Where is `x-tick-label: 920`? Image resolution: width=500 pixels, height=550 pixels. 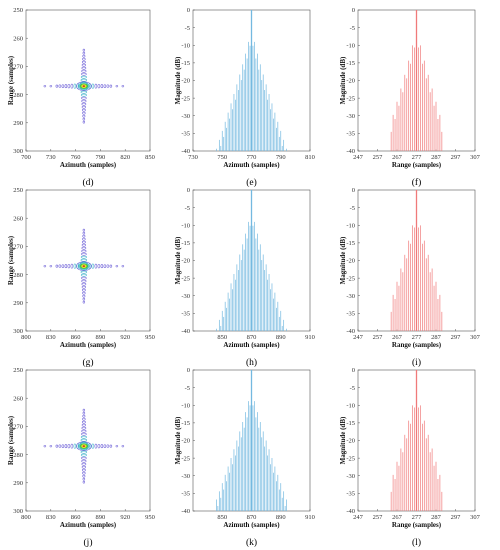 x-tick-label: 920 is located at coordinates (125, 517).